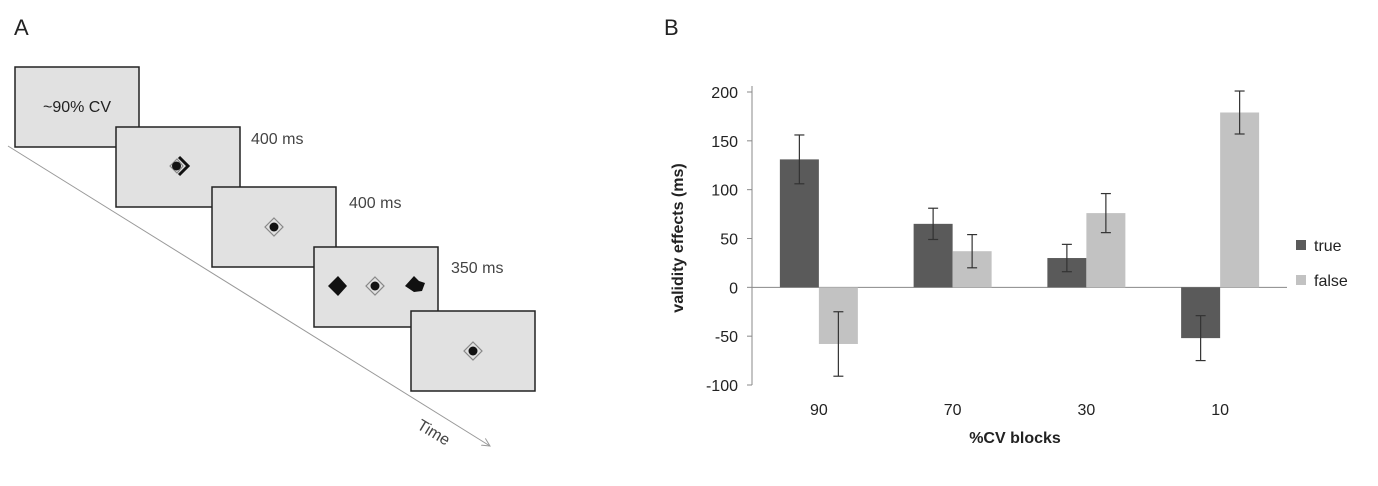 Image resolution: width=1378 pixels, height=486 pixels. What do you see at coordinates (953, 410) in the screenshot?
I see `x-tick-label: 70` at bounding box center [953, 410].